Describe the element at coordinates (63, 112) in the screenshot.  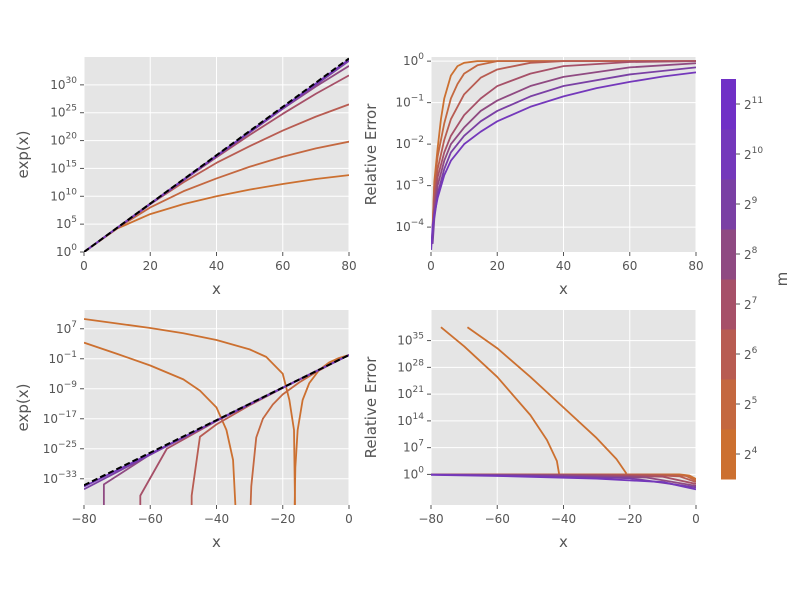
I see `y-tick-label: 10²⁵` at that location.